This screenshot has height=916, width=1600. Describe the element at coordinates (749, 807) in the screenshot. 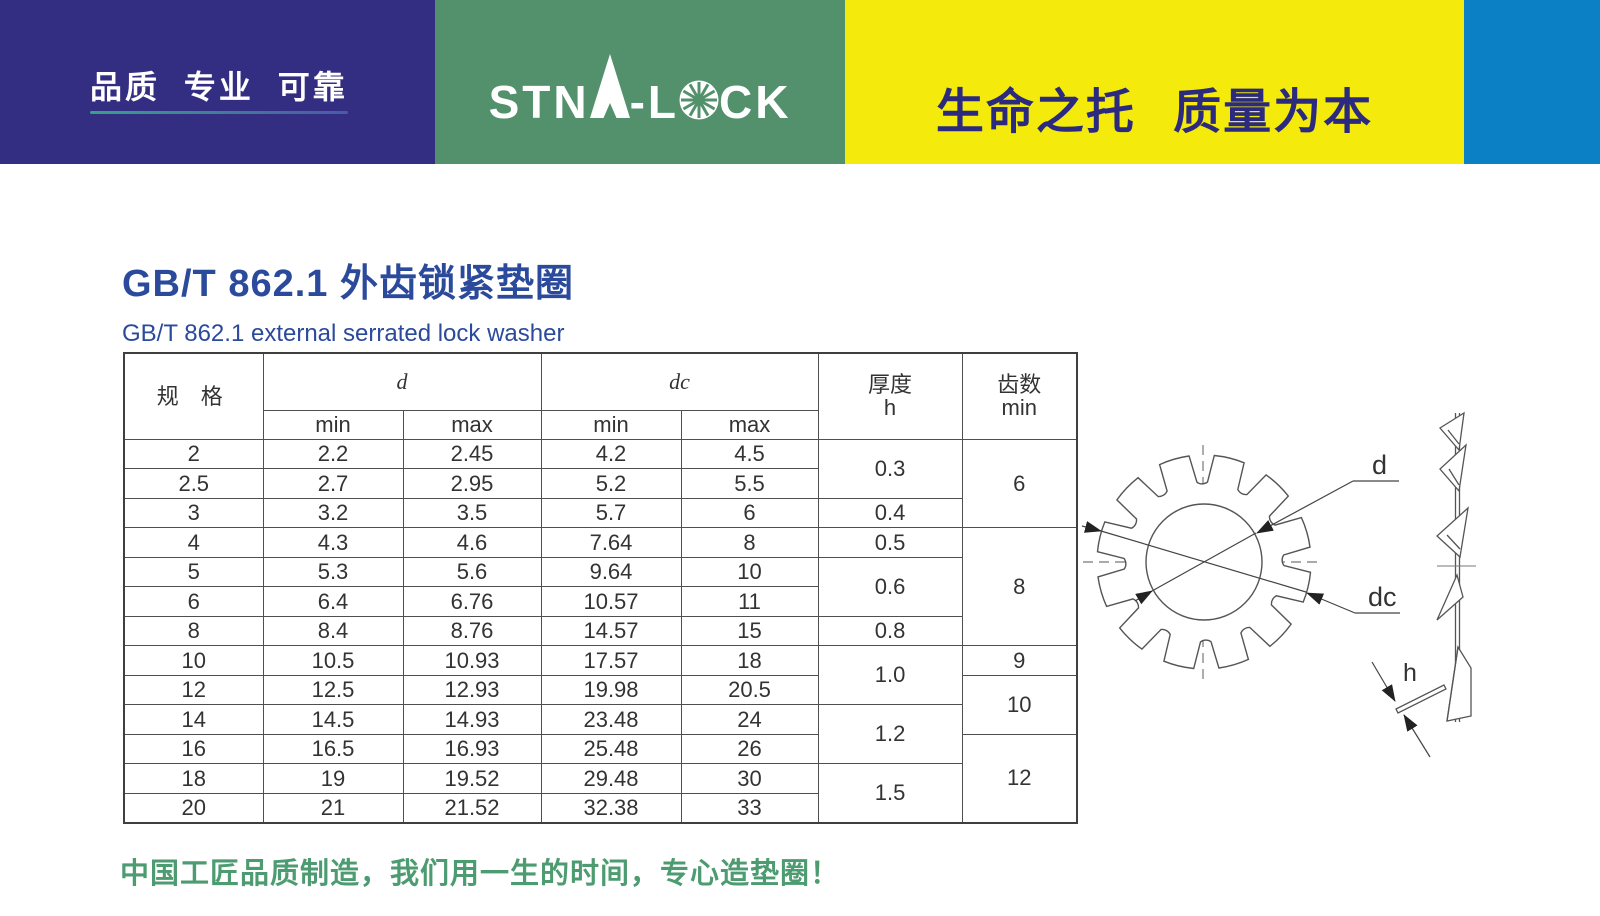

I see `cell-dcmax: 33` at that location.